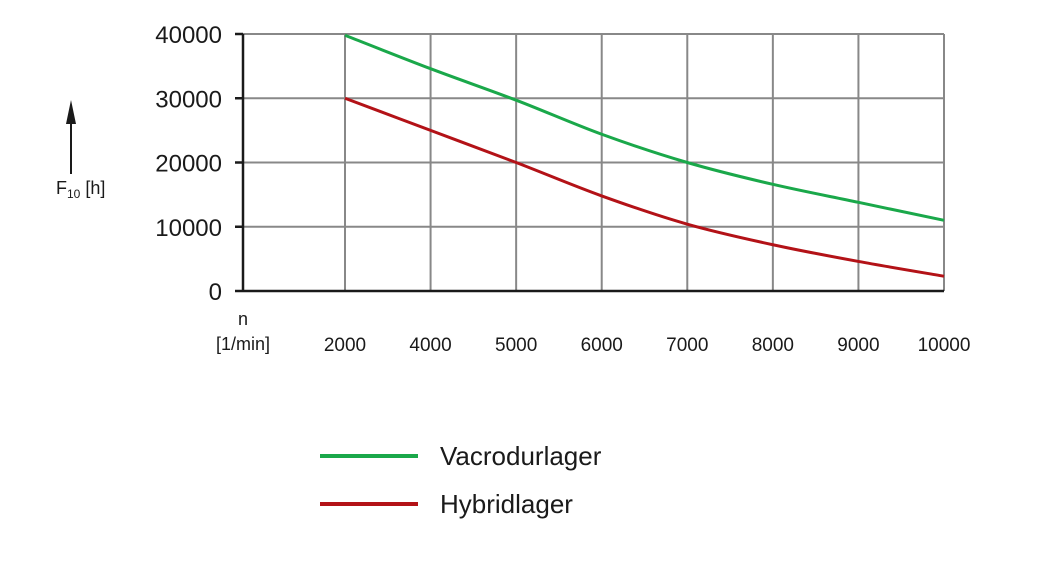  What do you see at coordinates (188, 35) in the screenshot?
I see `y-tick-label-4: 40000` at bounding box center [188, 35].